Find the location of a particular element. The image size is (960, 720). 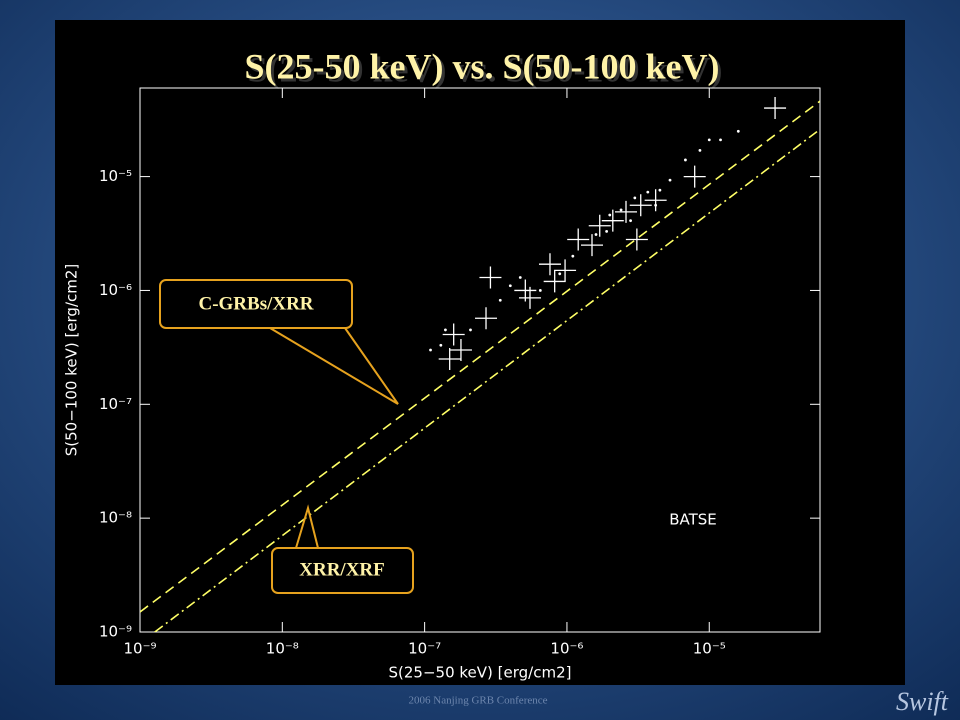

footer-text: 2006 Nanjing GRB Conference is located at coordinates (478, 701).